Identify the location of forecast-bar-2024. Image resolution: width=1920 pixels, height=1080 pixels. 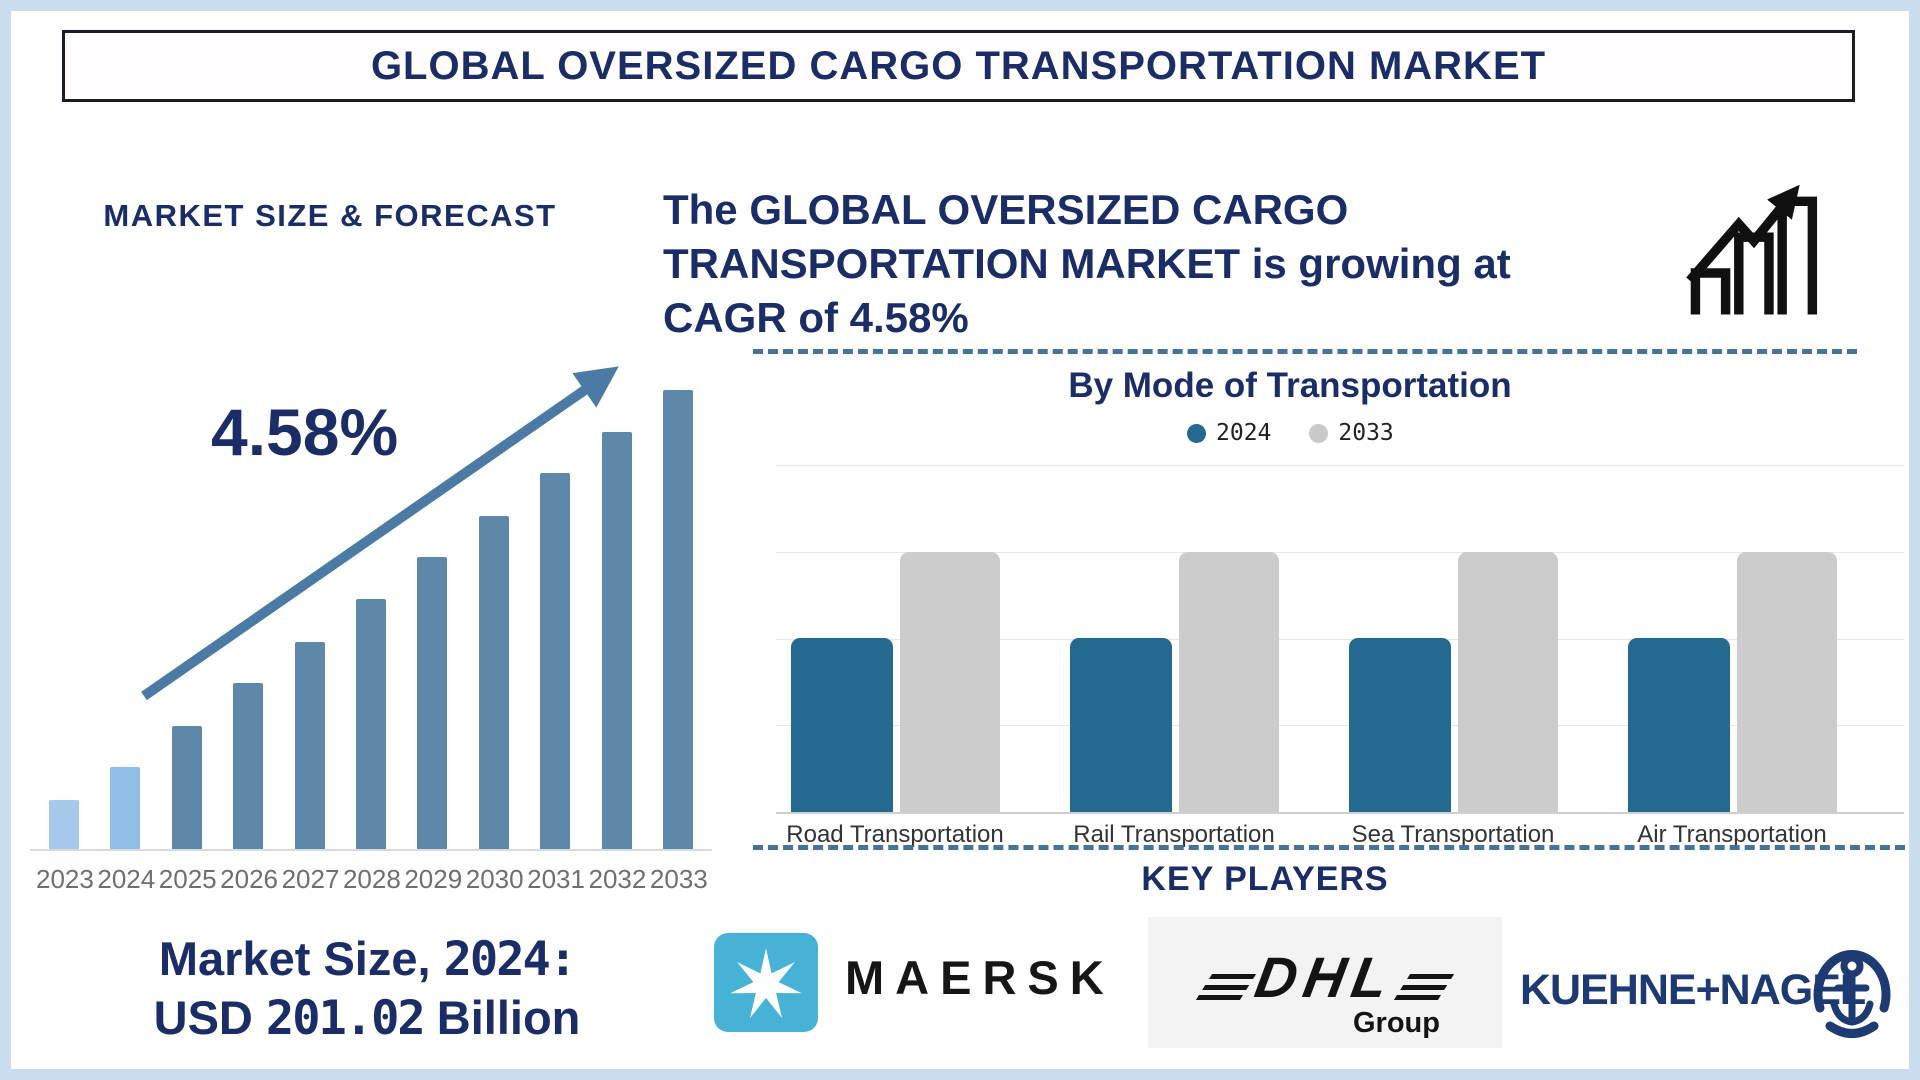
(125, 808).